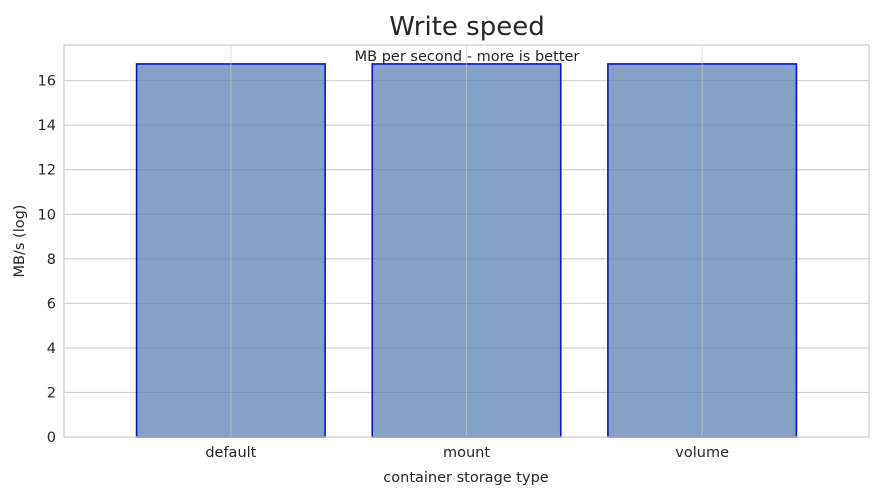 This screenshot has width=882, height=503. What do you see at coordinates (466, 27) in the screenshot?
I see `chart-title: Write speed` at bounding box center [466, 27].